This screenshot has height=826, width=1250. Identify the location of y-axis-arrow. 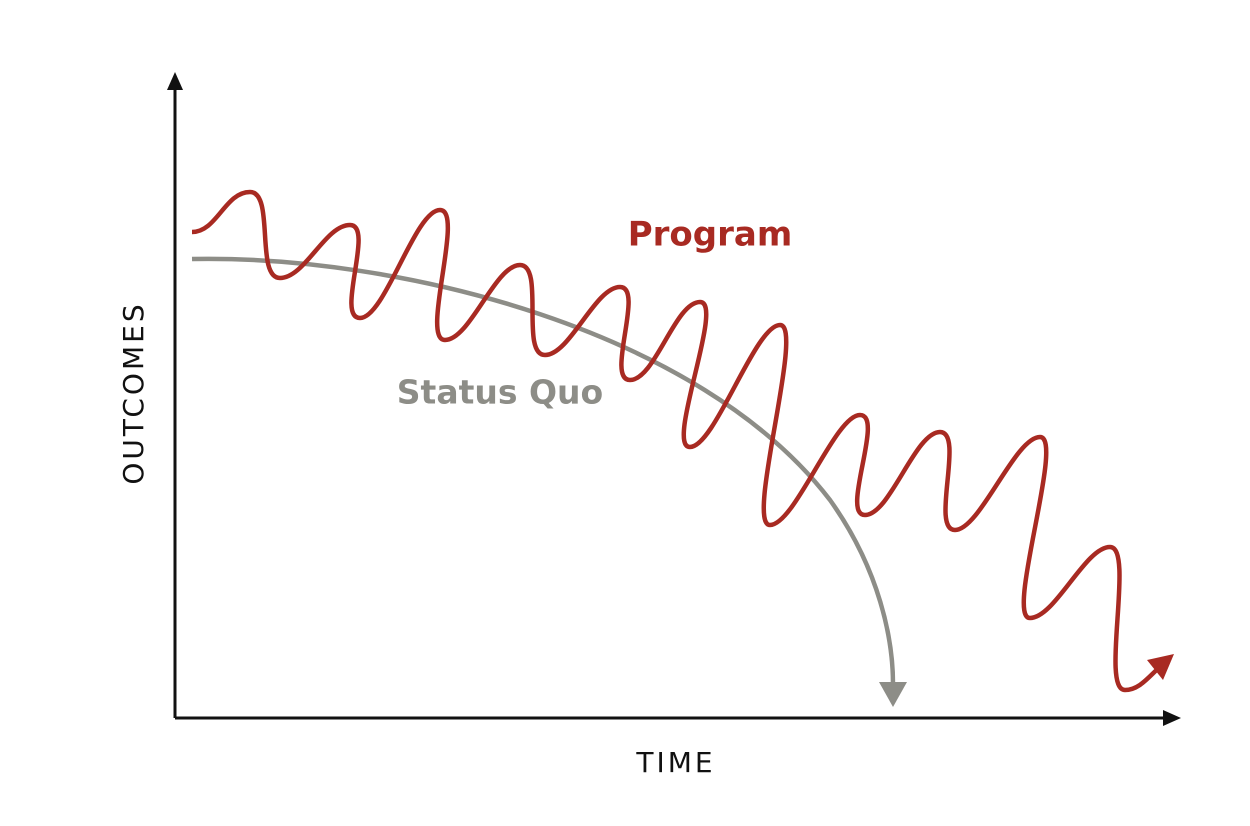
(175, 81).